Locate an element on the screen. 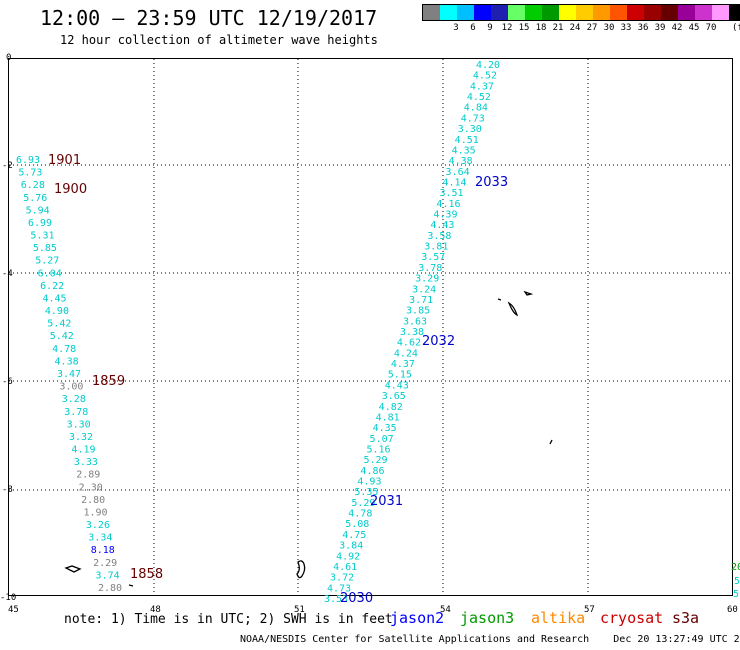 This screenshot has height=650, width=740. swh-value: 4.84 is located at coordinates (476, 108).